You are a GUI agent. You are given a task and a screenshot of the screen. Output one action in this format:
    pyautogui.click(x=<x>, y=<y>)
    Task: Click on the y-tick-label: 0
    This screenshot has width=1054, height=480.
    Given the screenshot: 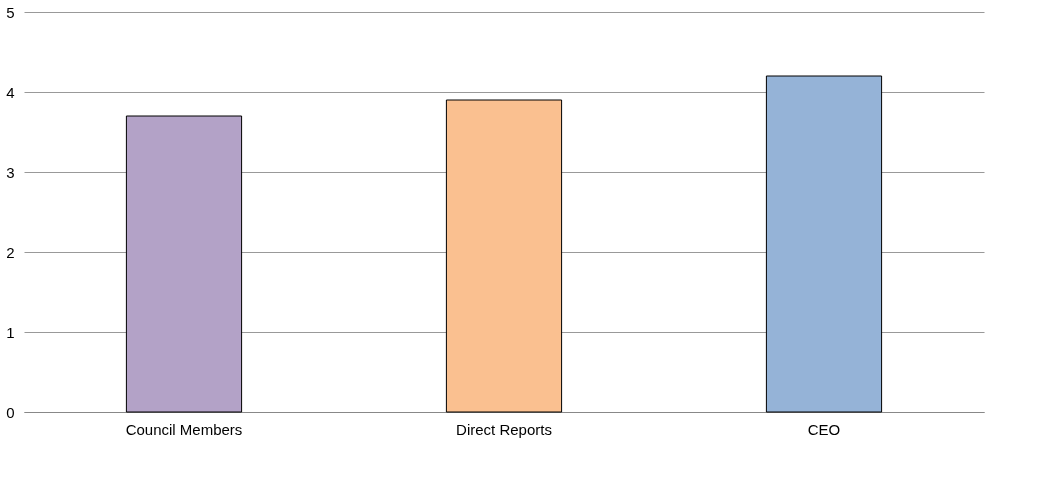 What is the action you would take?
    pyautogui.click(x=10, y=412)
    